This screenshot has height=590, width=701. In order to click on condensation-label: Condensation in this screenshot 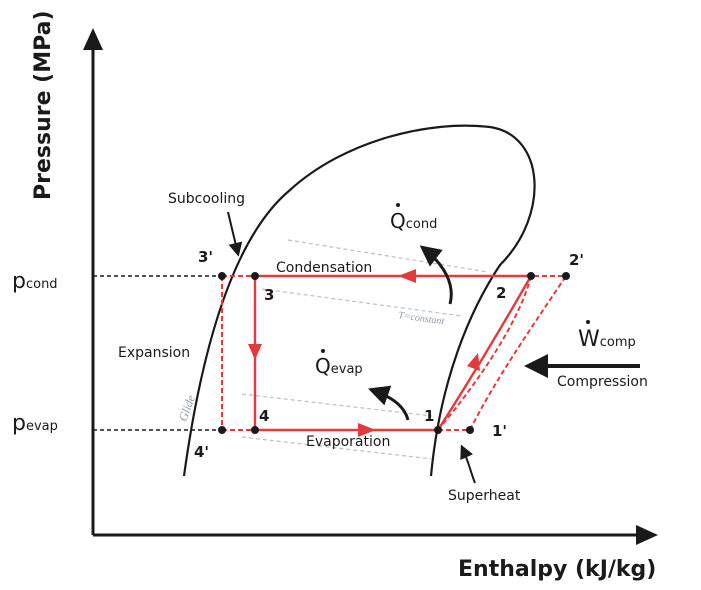, I will do `click(324, 268)`.